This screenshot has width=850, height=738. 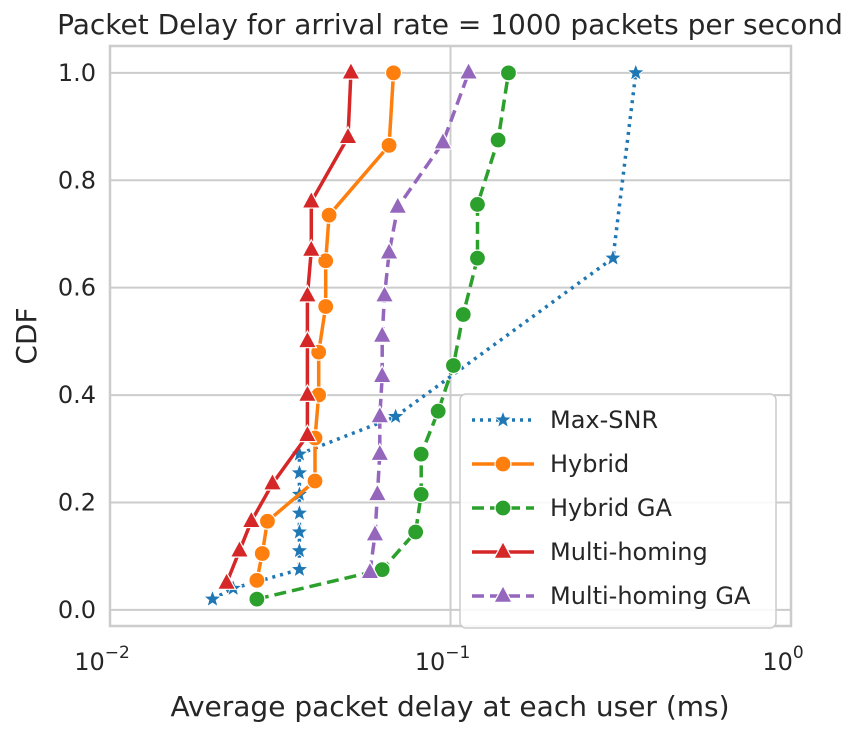 What do you see at coordinates (77, 395) in the screenshot?
I see `y-tick-label: 0.4` at bounding box center [77, 395].